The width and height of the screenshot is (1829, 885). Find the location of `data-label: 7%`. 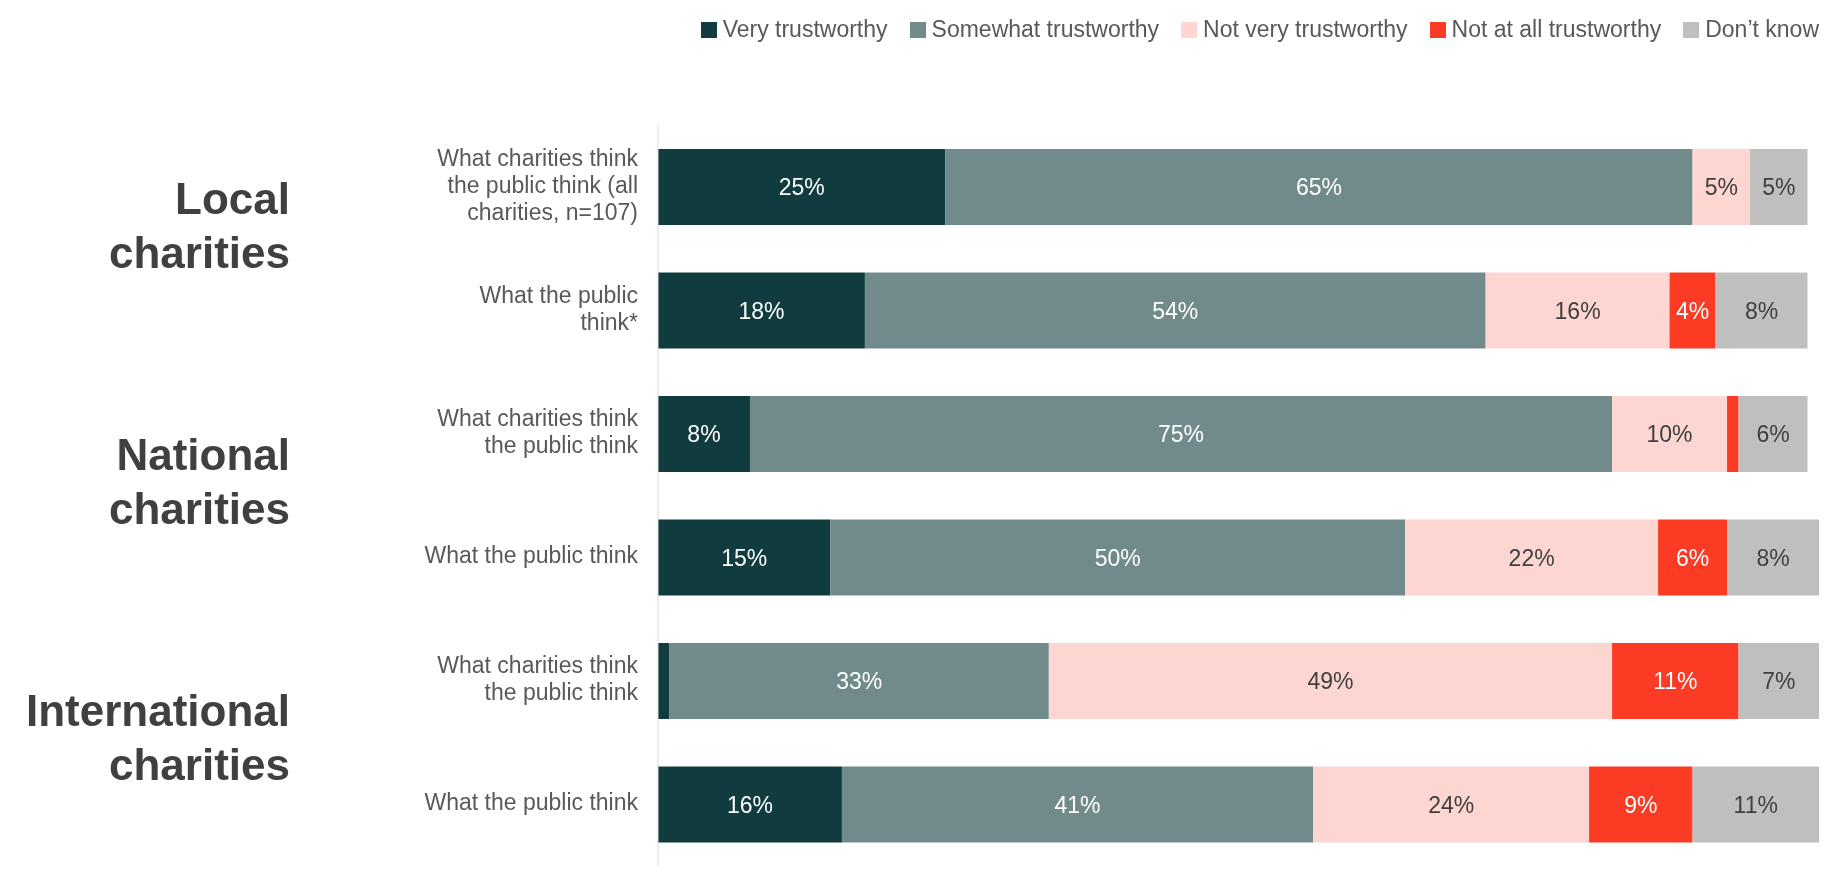

data-label: 7% is located at coordinates (1779, 681).